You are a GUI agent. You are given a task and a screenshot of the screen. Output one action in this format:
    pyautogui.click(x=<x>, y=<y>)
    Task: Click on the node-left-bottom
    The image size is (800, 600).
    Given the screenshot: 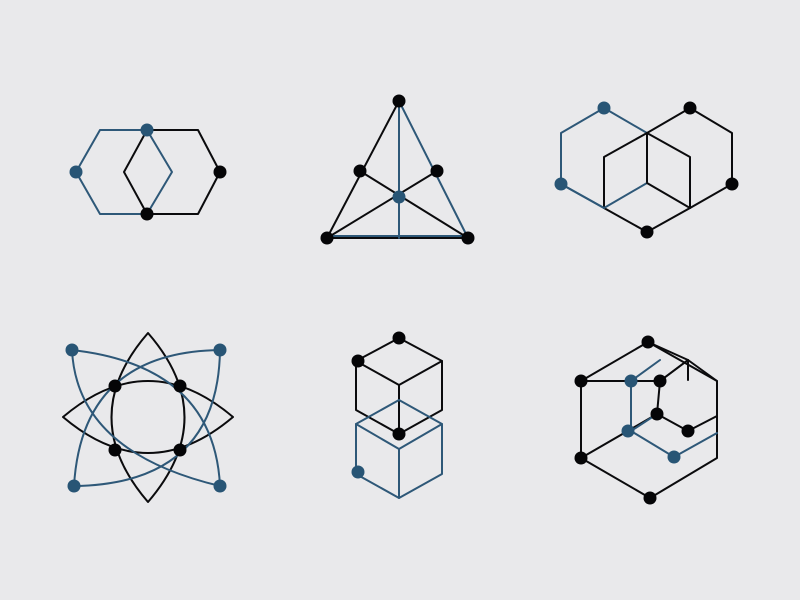 What is the action you would take?
    pyautogui.click(x=581, y=458)
    